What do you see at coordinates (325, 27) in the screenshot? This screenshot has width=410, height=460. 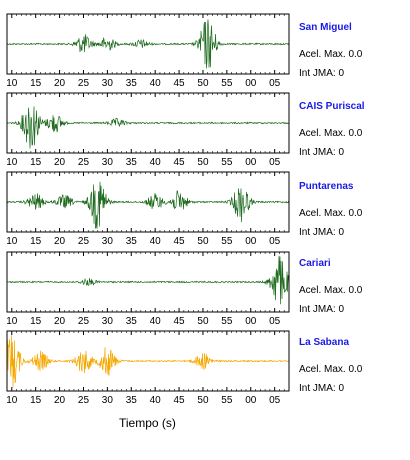 I see `station-name: San Miguel` at bounding box center [325, 27].